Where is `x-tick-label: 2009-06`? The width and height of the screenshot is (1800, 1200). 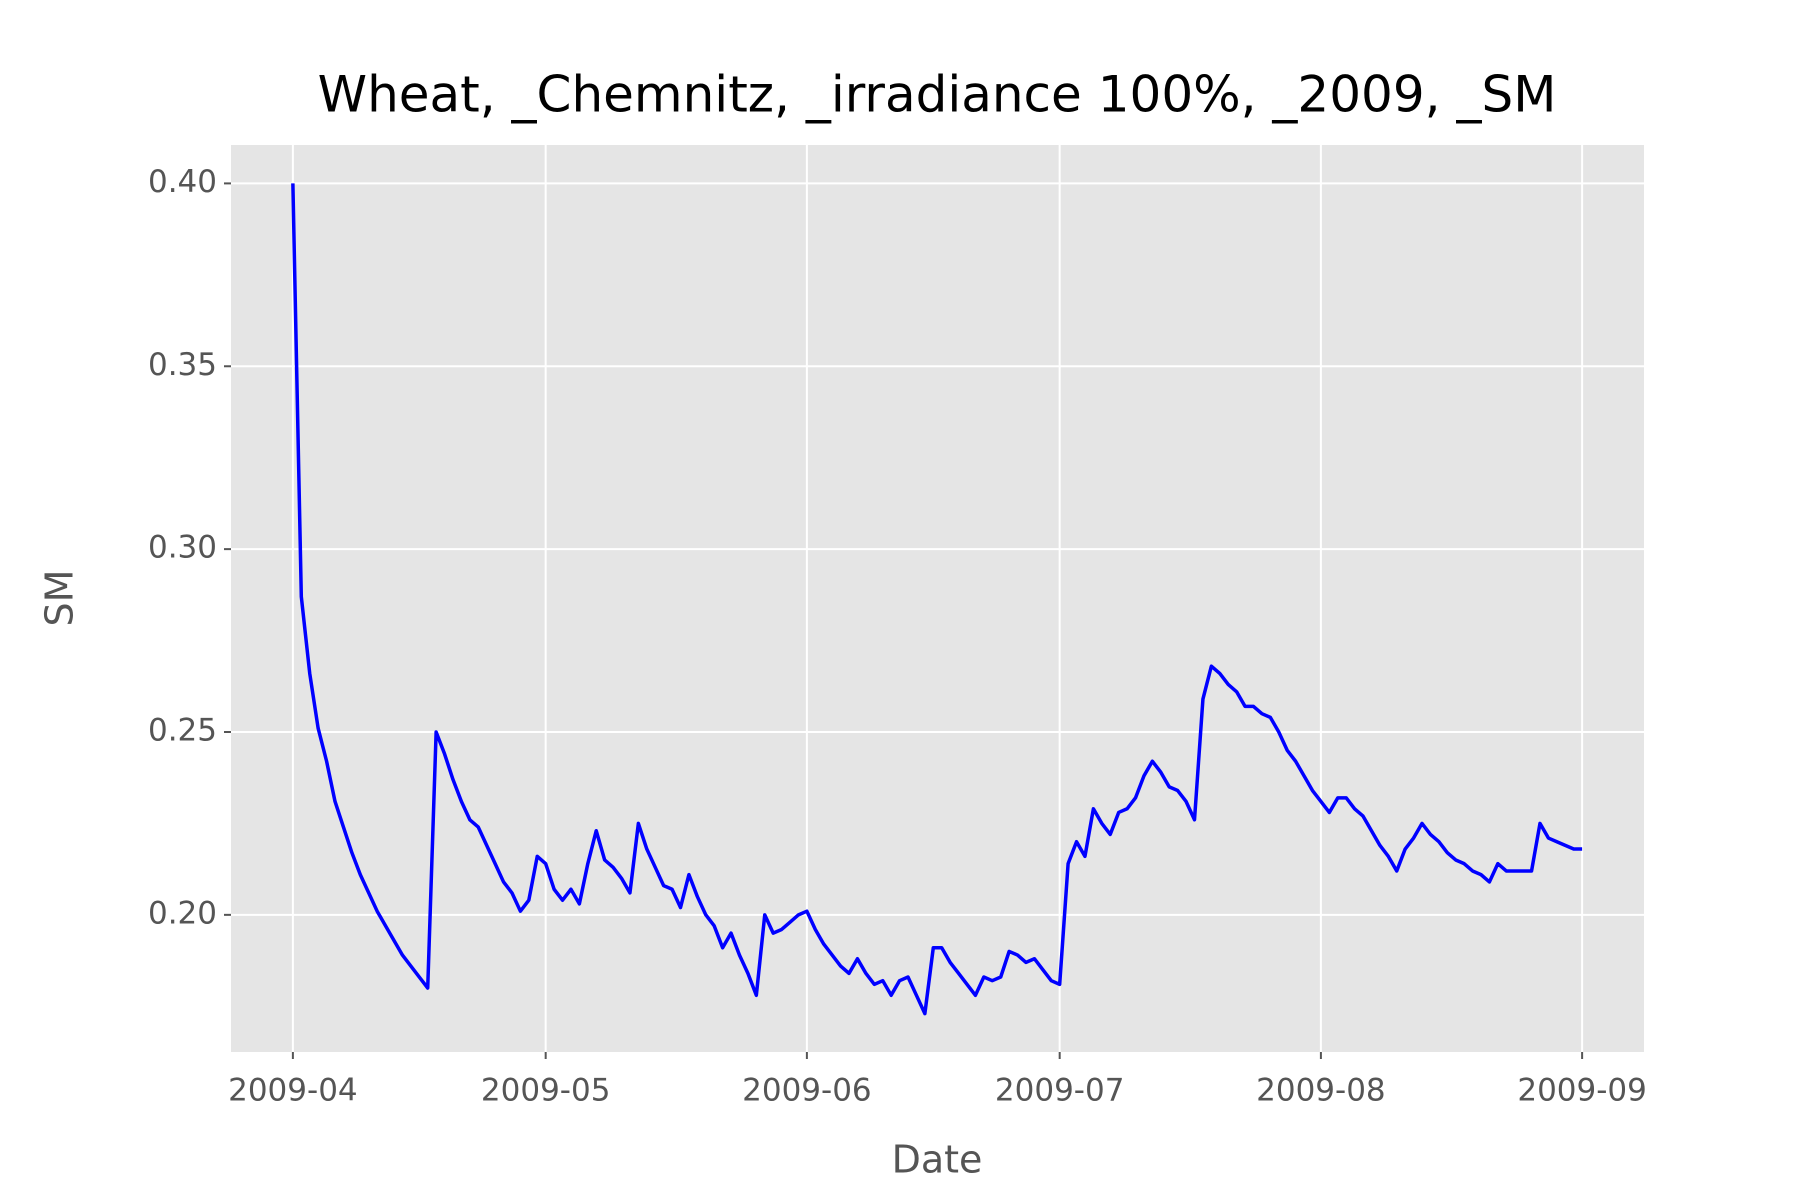 x-tick-label: 2009-06 is located at coordinates (807, 1091).